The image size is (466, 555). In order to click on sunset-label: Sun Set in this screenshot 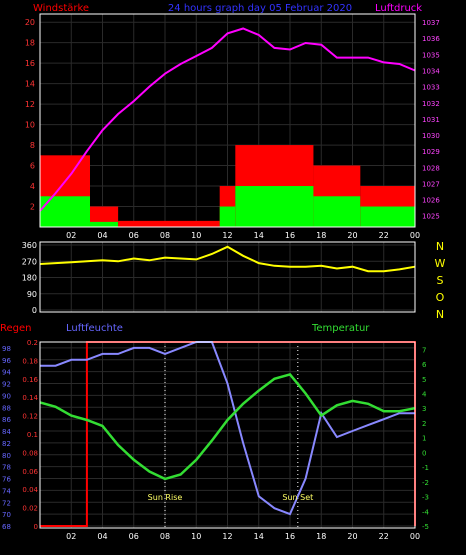, I will do `click(297, 497)`.